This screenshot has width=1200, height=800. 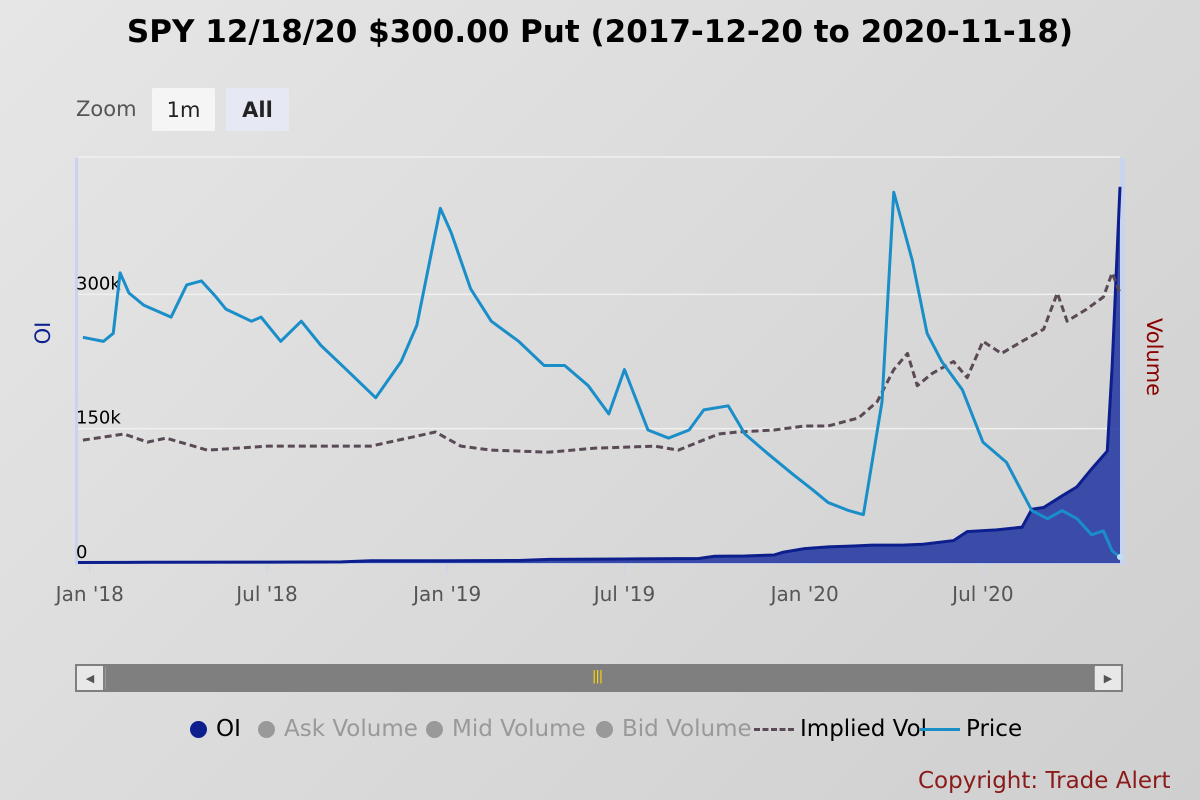 I want to click on scroll-right-button: ▶, so click(x=1108, y=678).